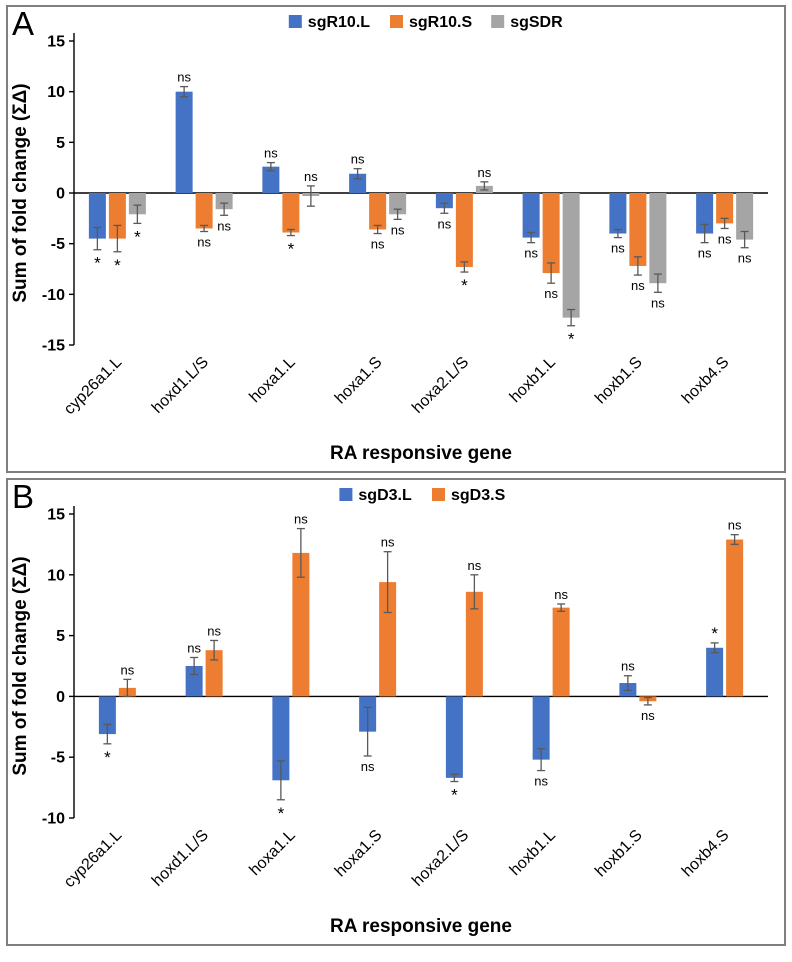  I want to click on category-label: hoxa1.S, so click(359, 854).